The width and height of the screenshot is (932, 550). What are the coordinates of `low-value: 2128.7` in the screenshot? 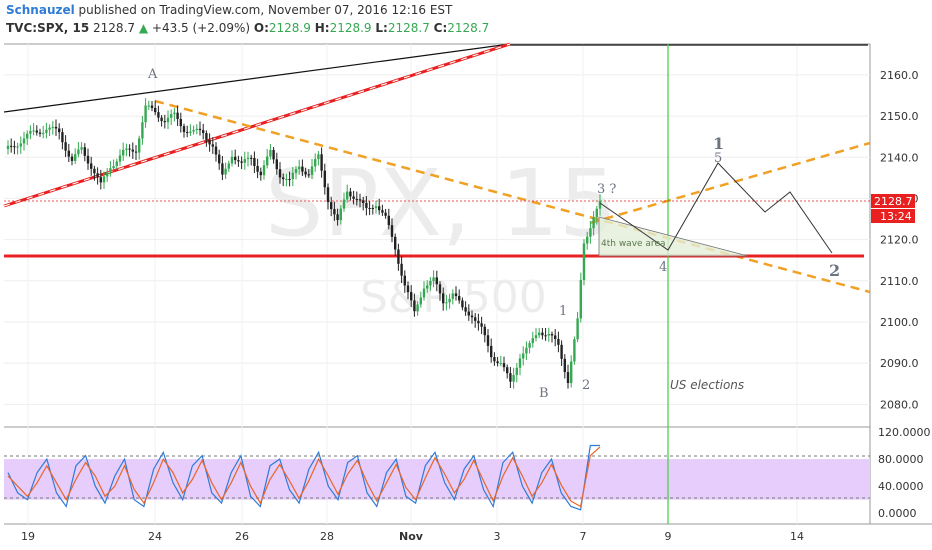 It's located at (408, 28).